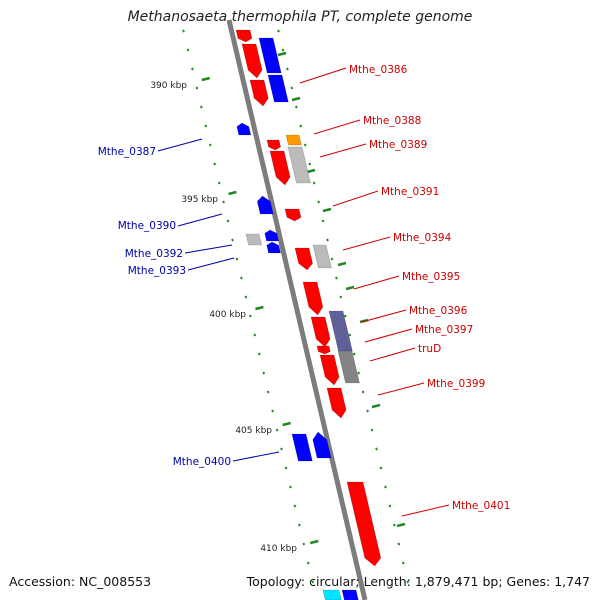 This screenshot has height=600, width=600. I want to click on gene-label-mthe-0400: Mthe_0400, so click(202, 462).